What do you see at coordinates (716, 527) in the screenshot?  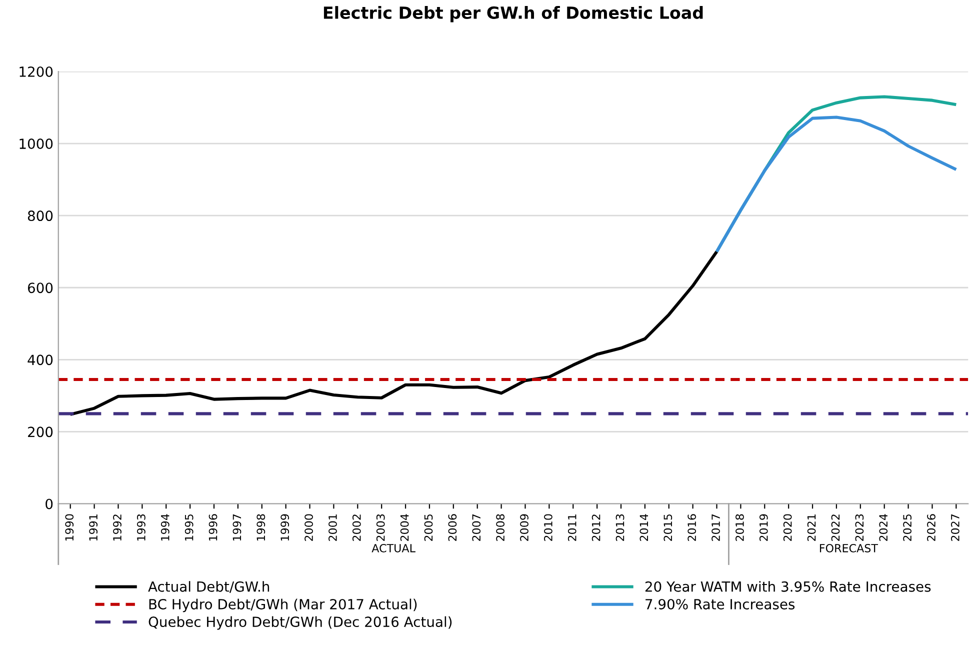 I see `x-tick-label: 2017` at bounding box center [716, 527].